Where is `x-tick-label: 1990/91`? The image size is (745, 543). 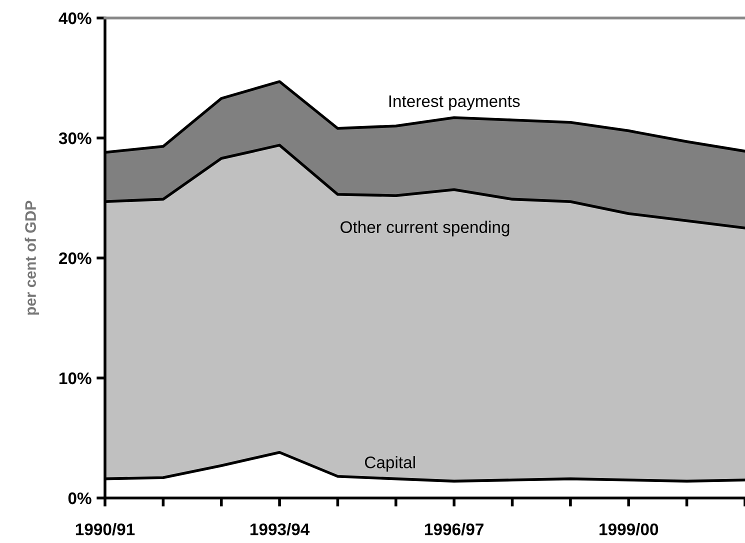
x-tick-label: 1990/91 is located at coordinates (105, 529).